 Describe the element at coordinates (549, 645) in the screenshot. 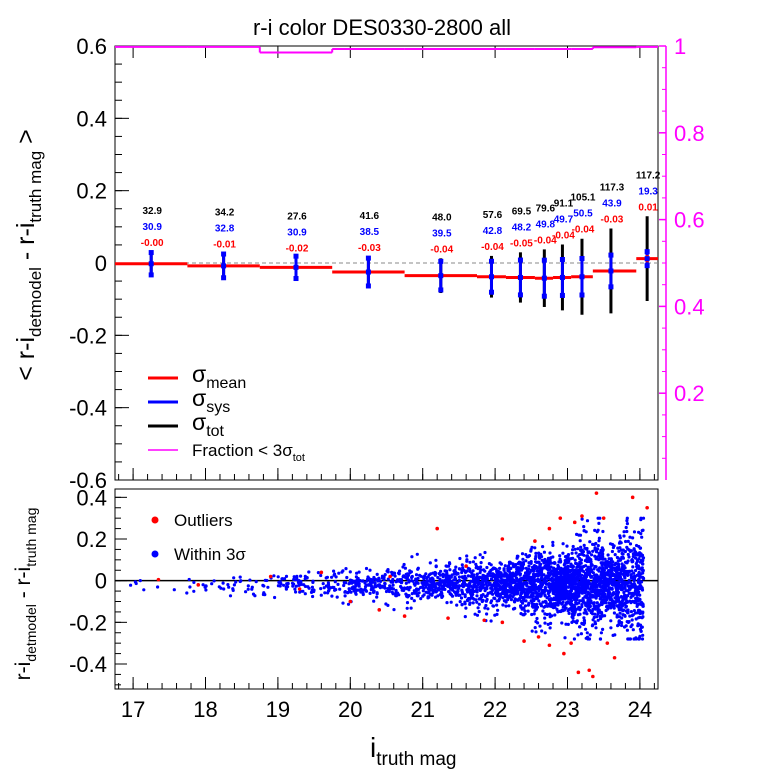

I see `outlier-point` at that location.